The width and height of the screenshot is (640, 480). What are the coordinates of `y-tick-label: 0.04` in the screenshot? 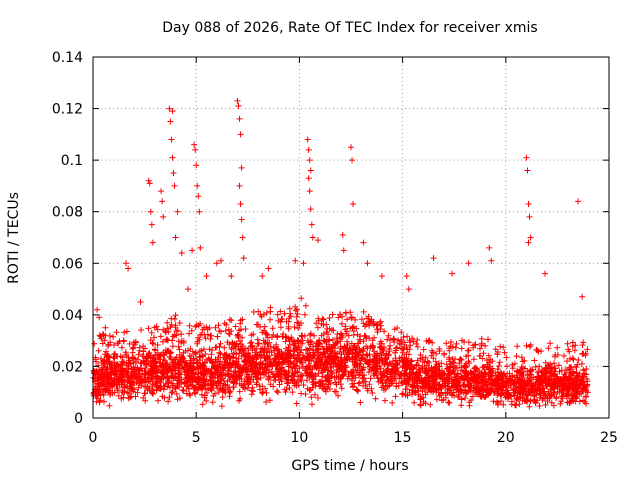 It's located at (67, 316).